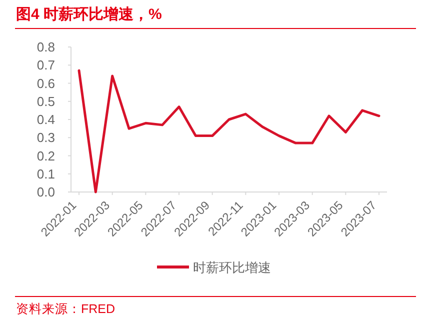 This screenshot has height=322, width=423. Describe the element at coordinates (45, 47) in the screenshot. I see `y-tick-label: 0.8` at that location.